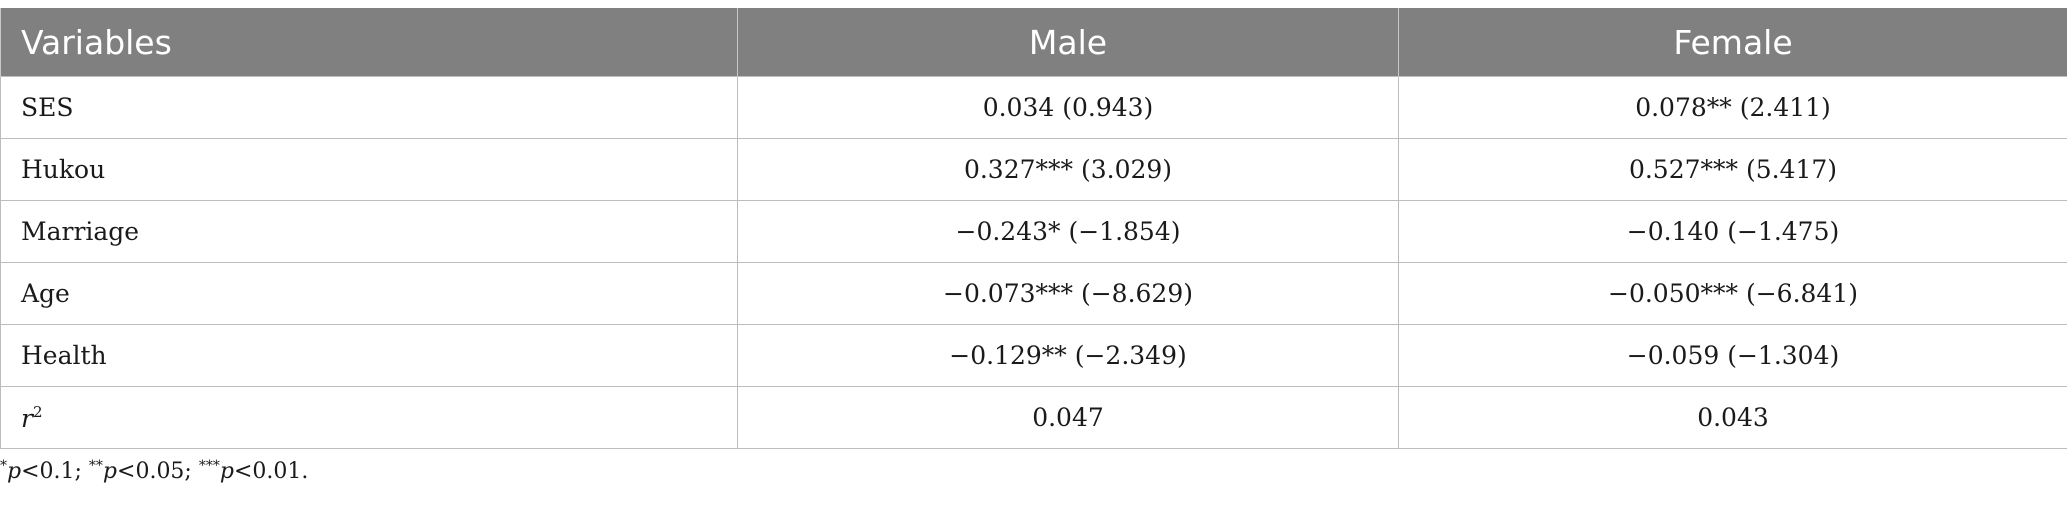  I want to click on footnote-p-3: p, so click(226, 471).